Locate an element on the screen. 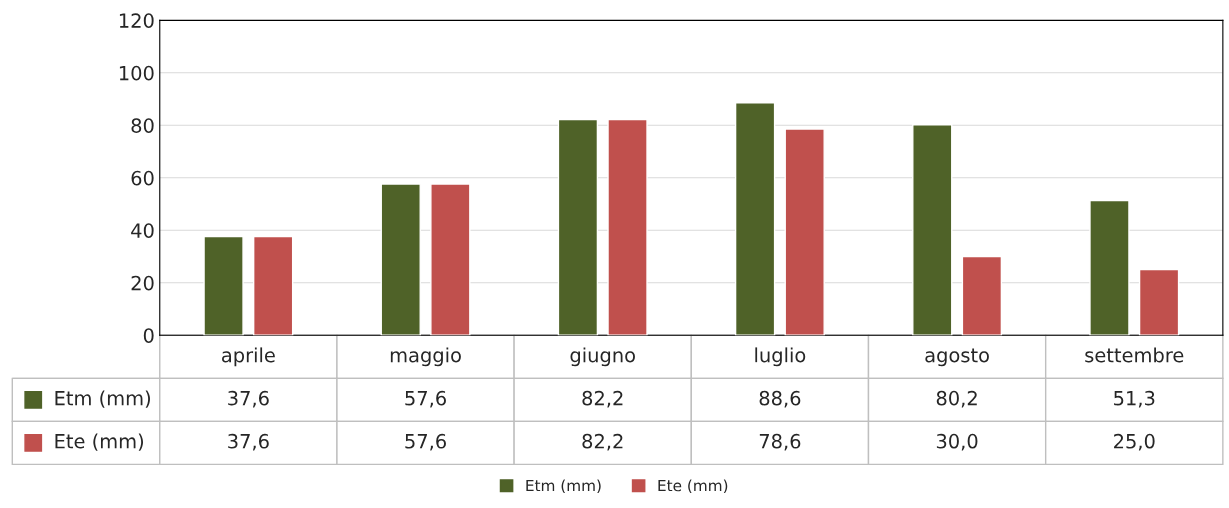 The width and height of the screenshot is (1229, 508). legend-label: Ete (mm) is located at coordinates (693, 486).